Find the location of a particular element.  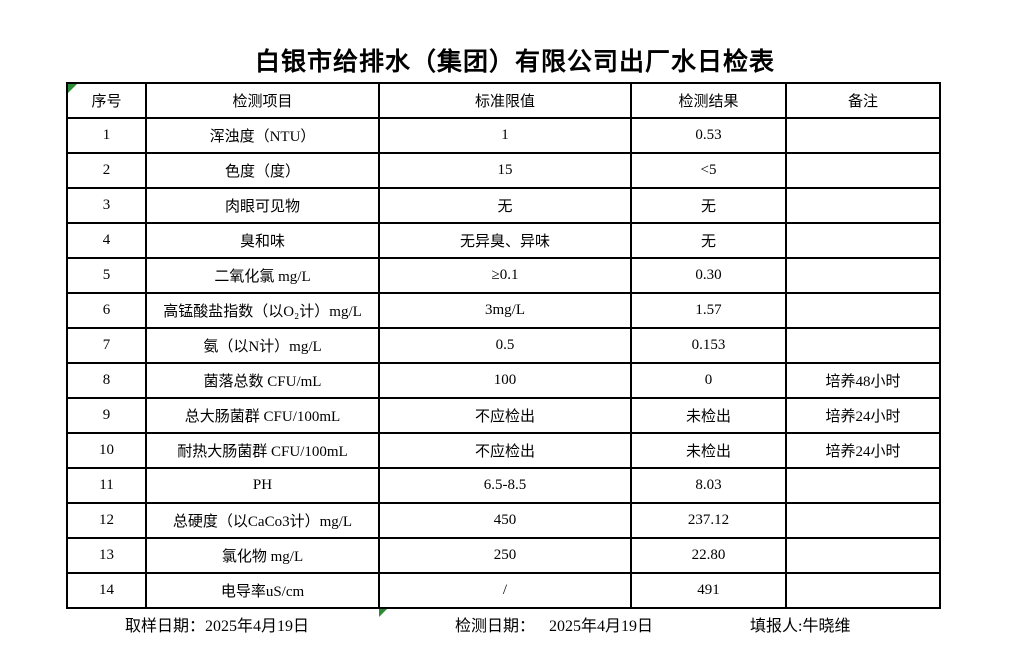

table-row: 1 浑浊度（NTU） 1 0.53 is located at coordinates (503, 135).